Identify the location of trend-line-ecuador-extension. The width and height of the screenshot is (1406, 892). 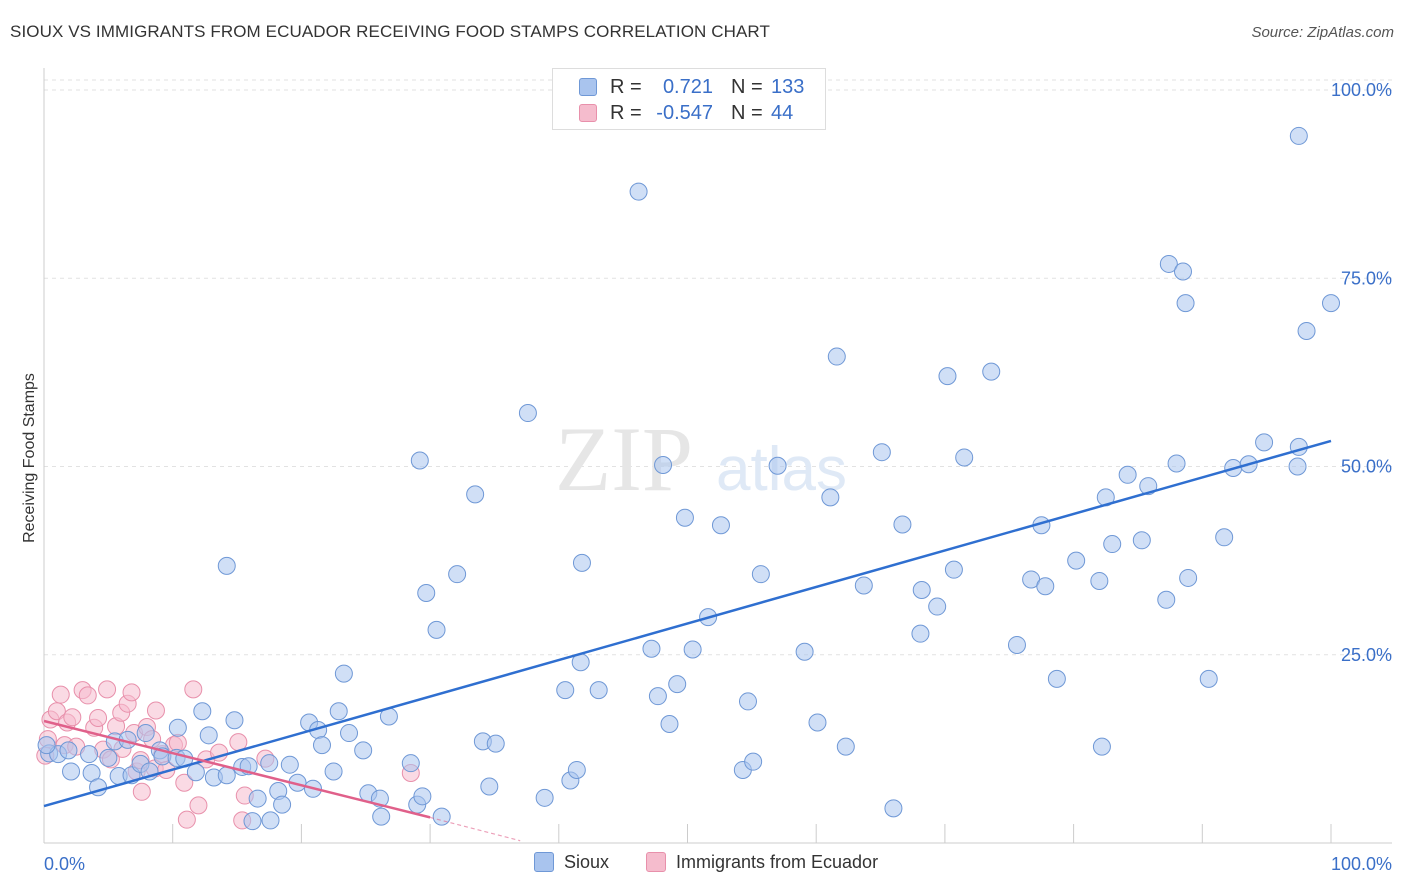
(475, 829).